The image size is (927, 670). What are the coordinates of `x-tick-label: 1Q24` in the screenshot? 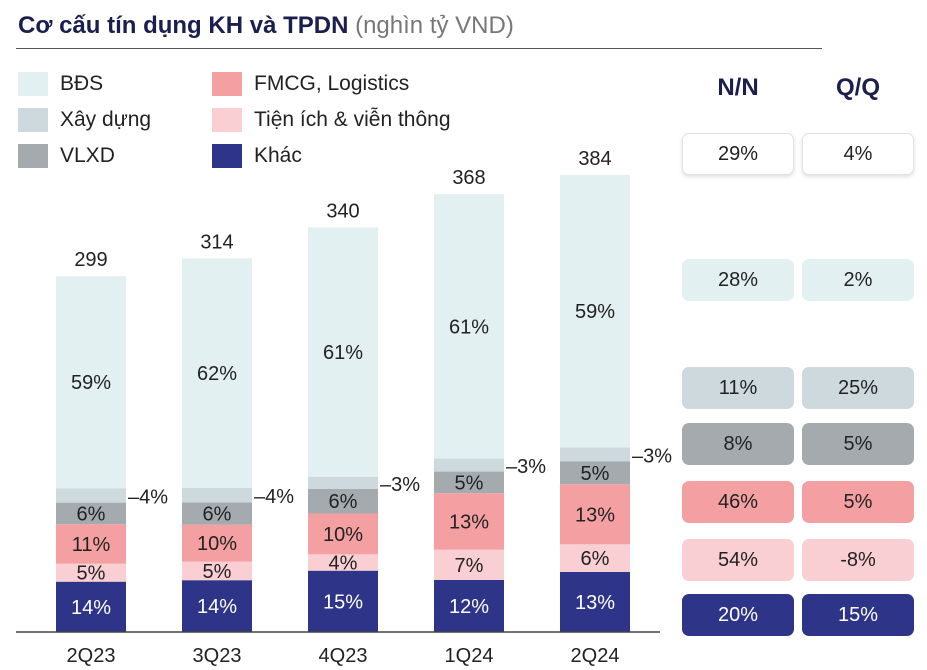 It's located at (469, 656).